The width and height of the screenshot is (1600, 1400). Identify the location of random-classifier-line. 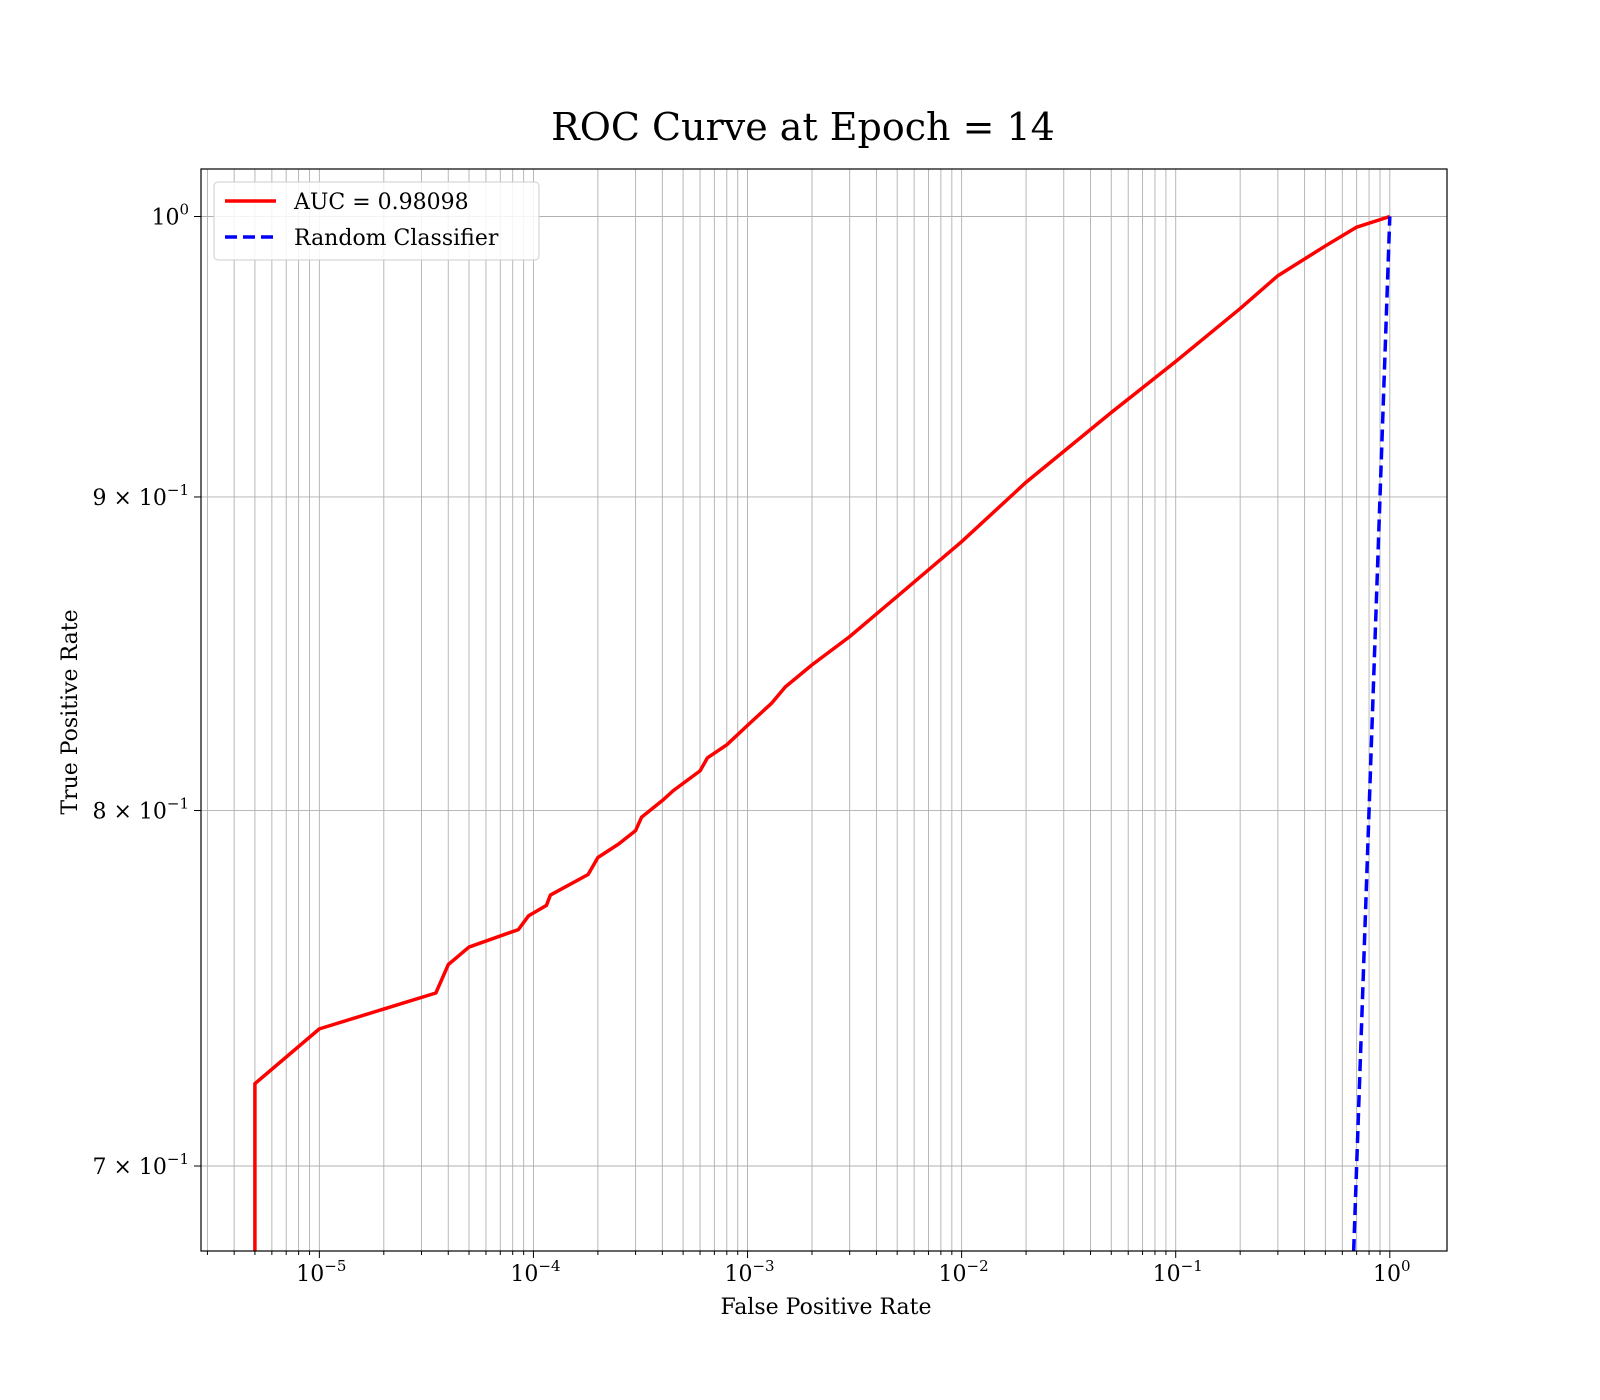
(1371, 733).